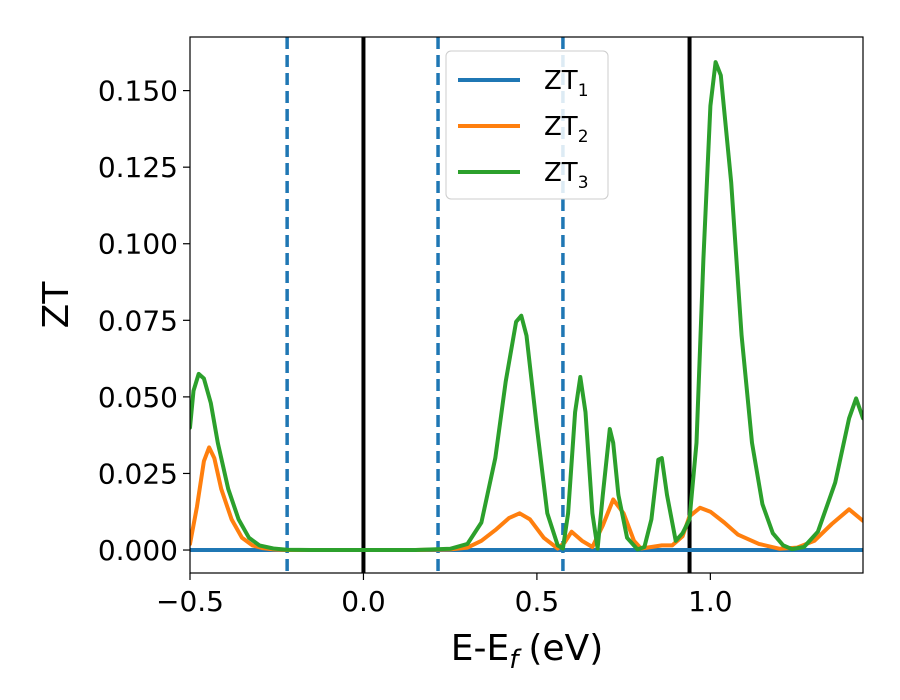 This screenshot has height=700, width=900. What do you see at coordinates (138, 244) in the screenshot?
I see `y-tick-label: 0.100` at bounding box center [138, 244].